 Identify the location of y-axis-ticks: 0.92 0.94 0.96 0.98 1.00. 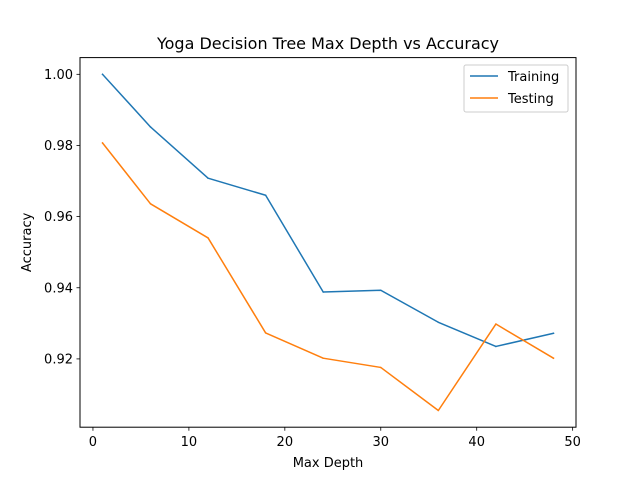
(62, 217).